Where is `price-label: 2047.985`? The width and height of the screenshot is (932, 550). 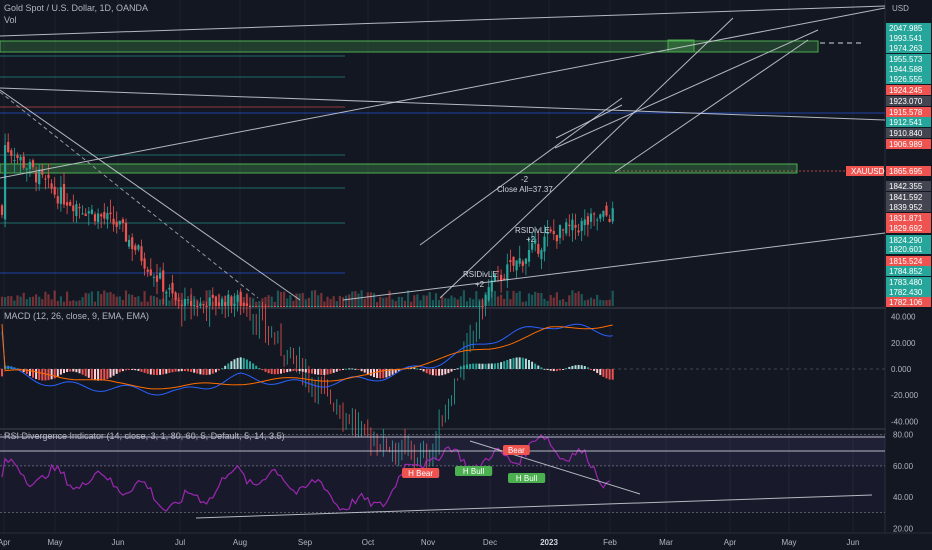 price-label: 2047.985 is located at coordinates (906, 28).